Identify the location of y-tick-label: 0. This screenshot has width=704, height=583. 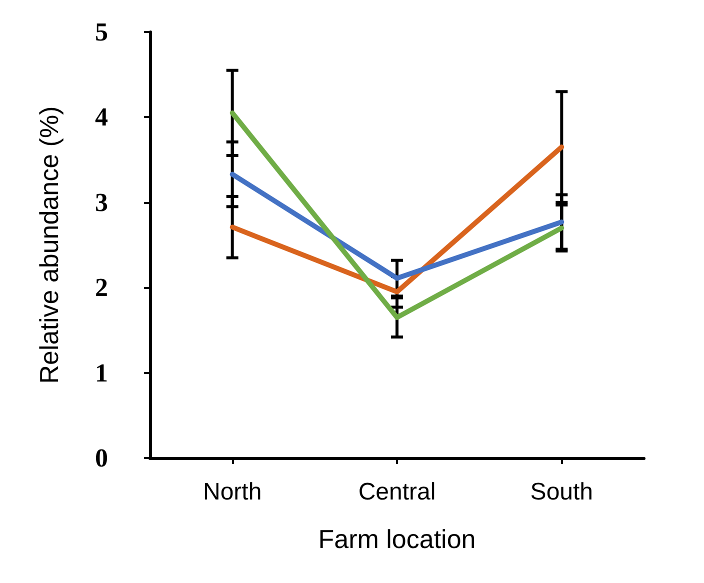
(101, 458).